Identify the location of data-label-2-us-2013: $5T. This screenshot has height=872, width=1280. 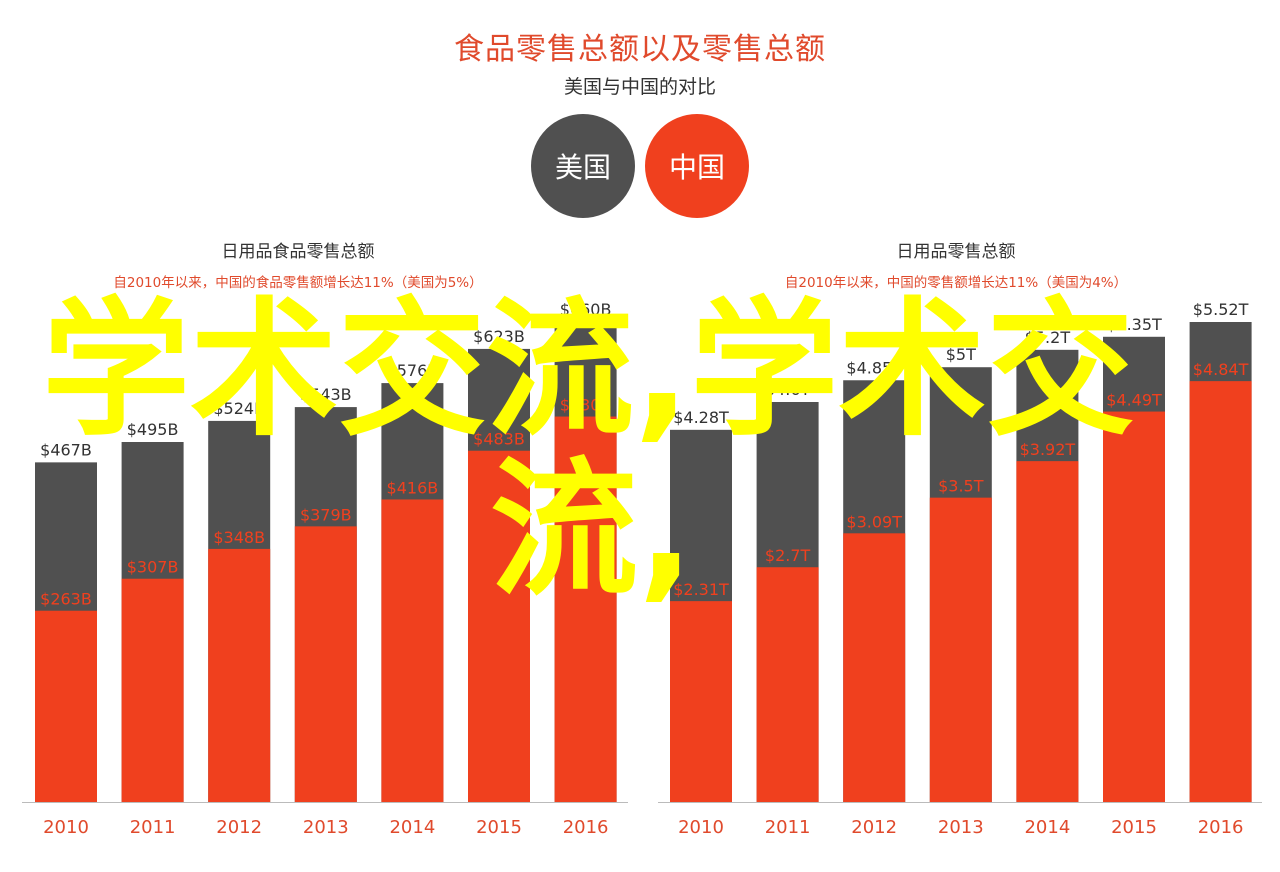
(961, 354).